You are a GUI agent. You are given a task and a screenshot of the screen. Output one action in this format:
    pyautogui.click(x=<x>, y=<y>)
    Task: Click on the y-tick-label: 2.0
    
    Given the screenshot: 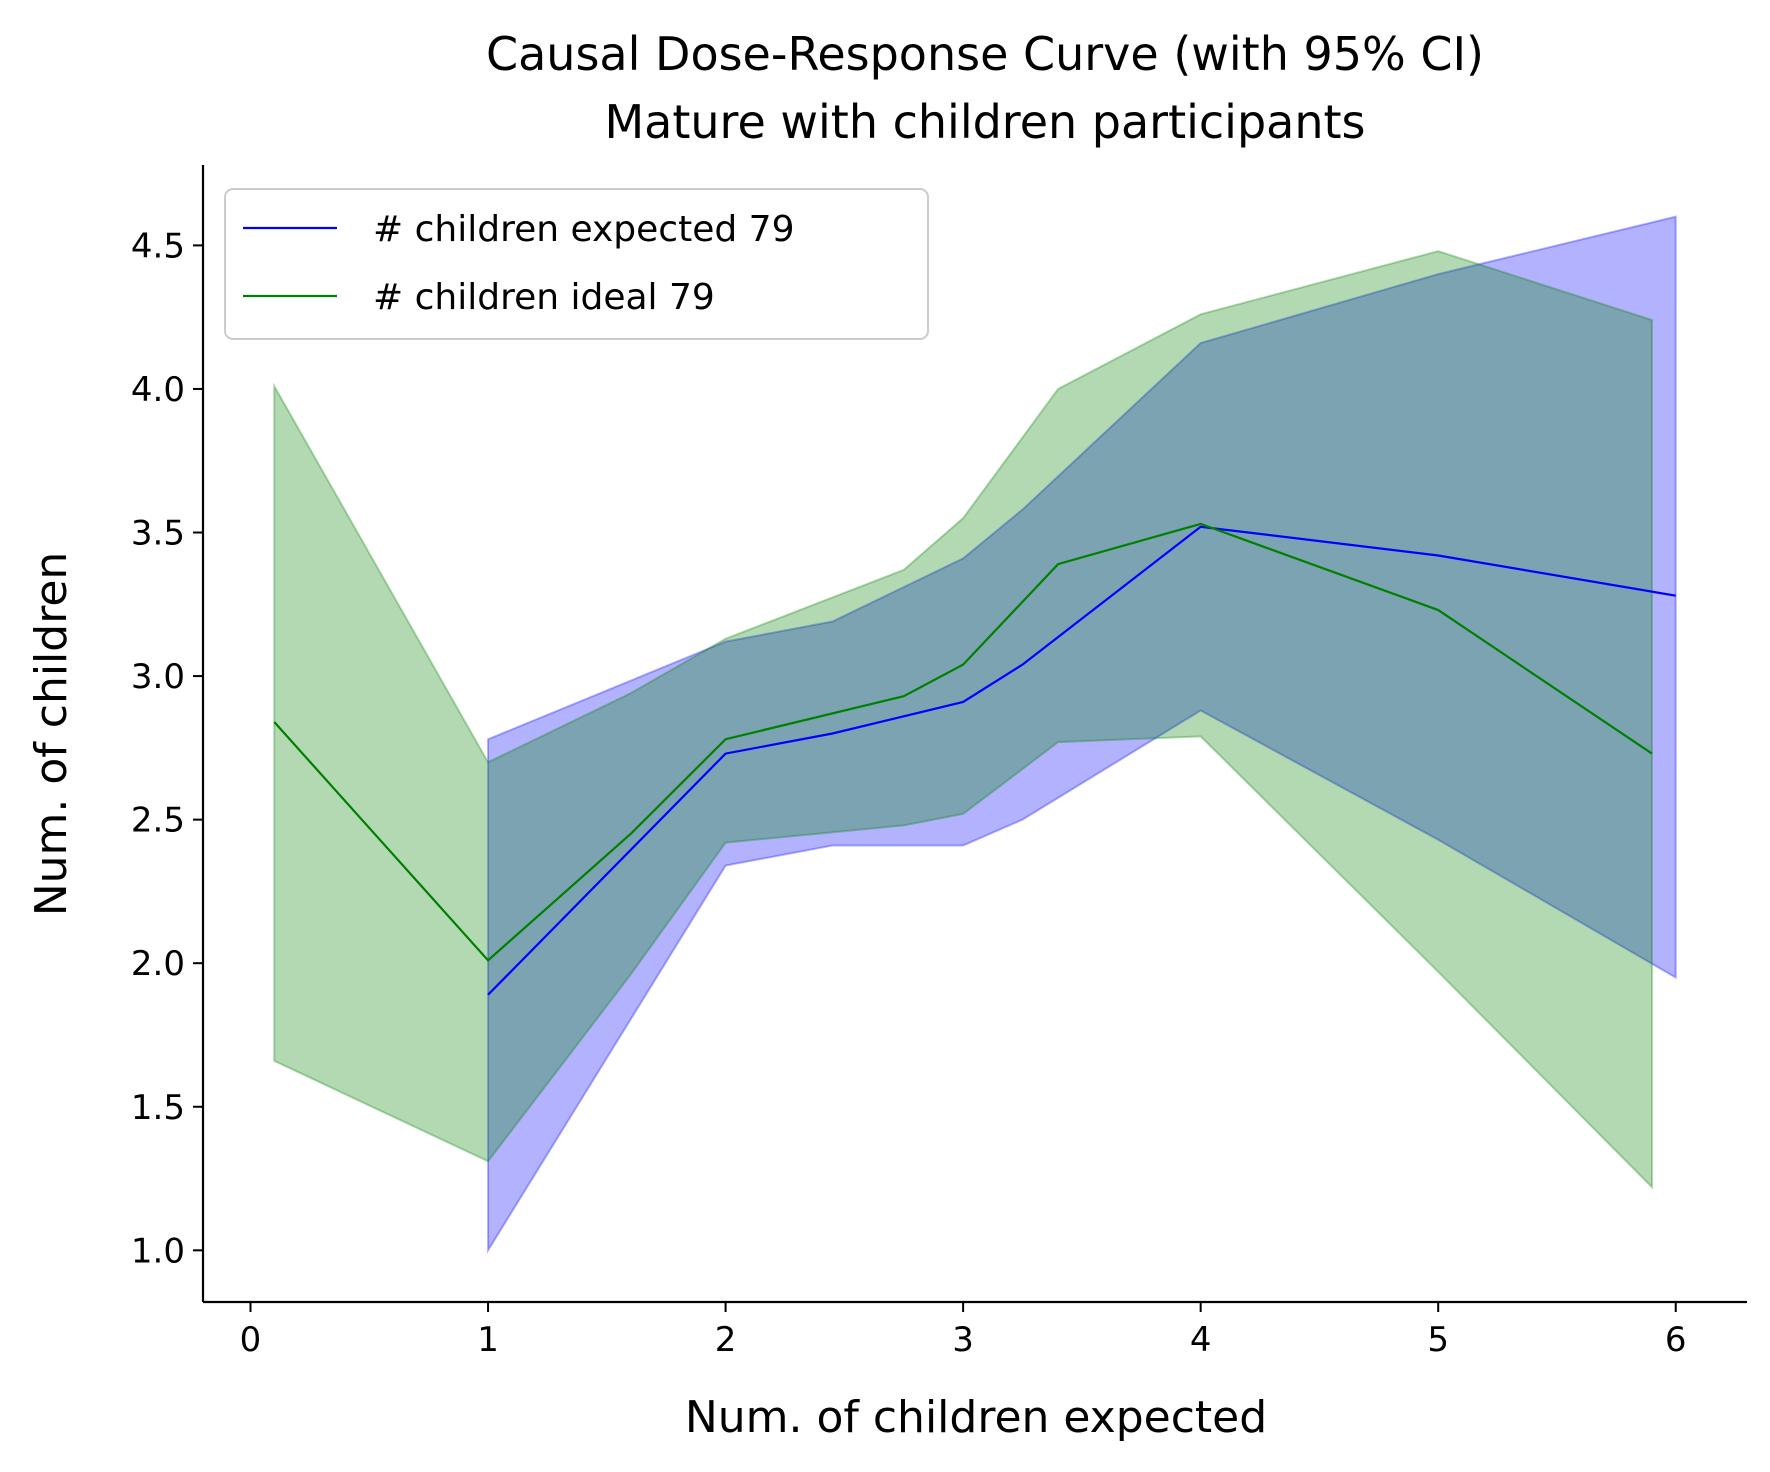 What is the action you would take?
    pyautogui.click(x=158, y=964)
    